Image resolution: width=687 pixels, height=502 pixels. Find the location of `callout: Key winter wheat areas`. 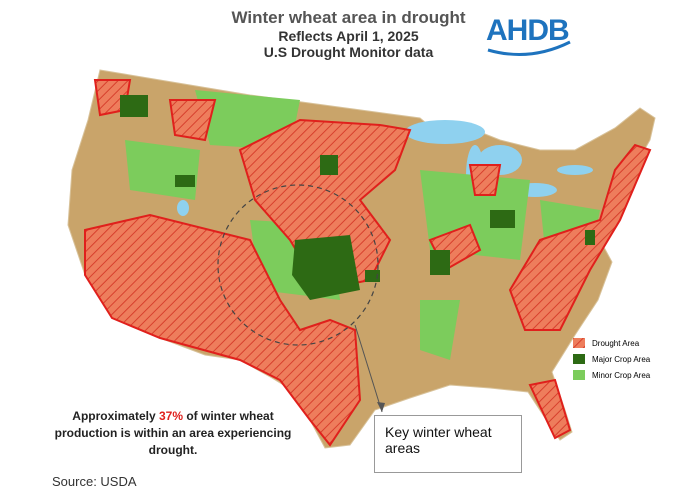

callout: Key winter wheat areas is located at coordinates (448, 444).